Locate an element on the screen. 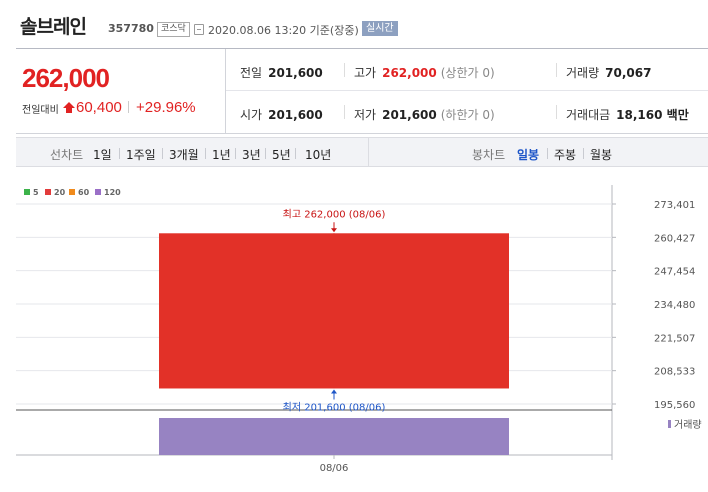 The height and width of the screenshot is (492, 708). y-tick-label: 260,427 is located at coordinates (674, 238).